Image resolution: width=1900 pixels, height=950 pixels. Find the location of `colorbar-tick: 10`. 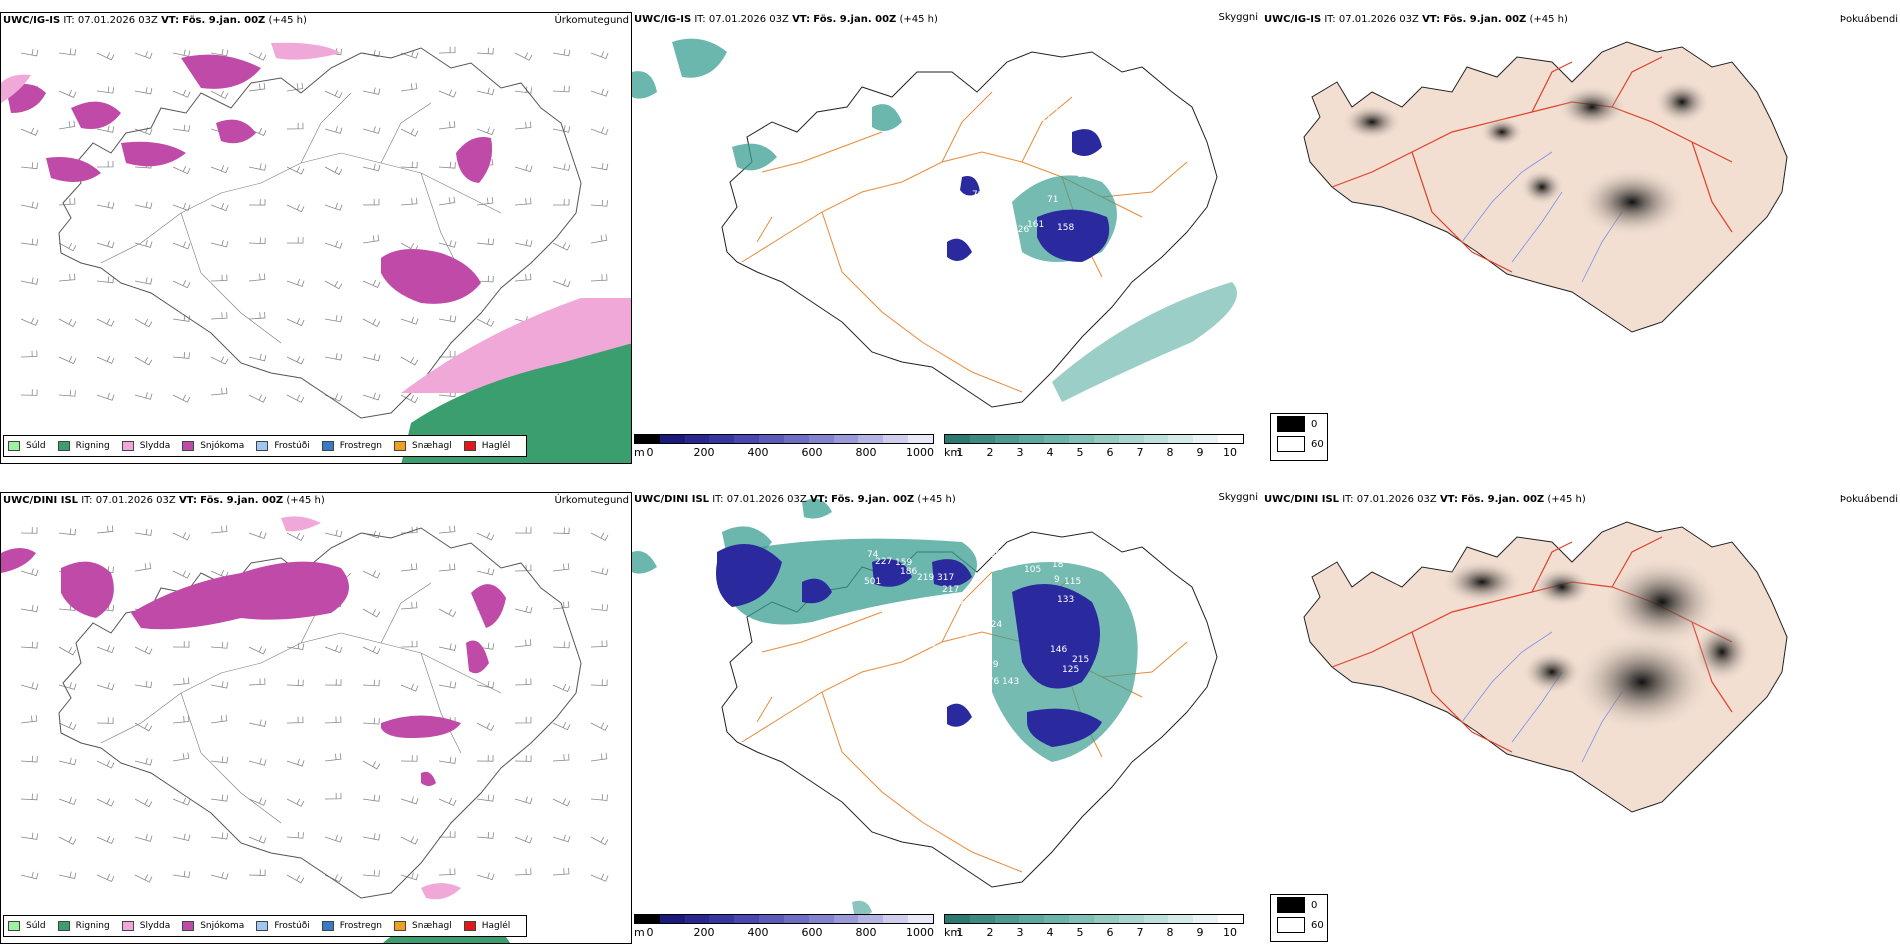

colorbar-tick: 10 is located at coordinates (1230, 452).